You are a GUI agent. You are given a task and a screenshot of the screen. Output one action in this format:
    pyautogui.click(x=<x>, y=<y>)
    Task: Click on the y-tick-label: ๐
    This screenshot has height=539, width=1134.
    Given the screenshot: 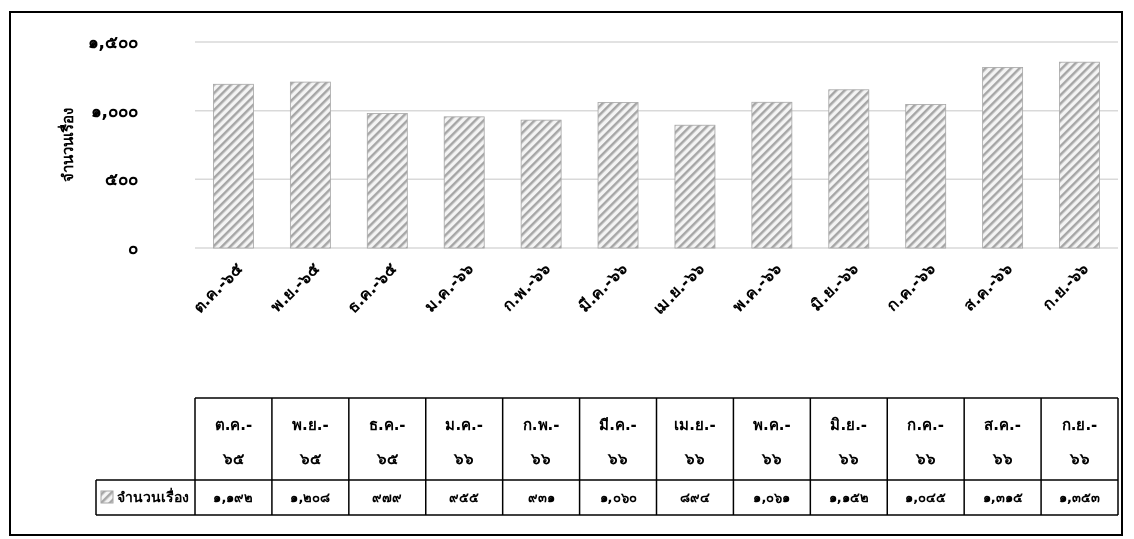 What is the action you would take?
    pyautogui.click(x=133, y=247)
    